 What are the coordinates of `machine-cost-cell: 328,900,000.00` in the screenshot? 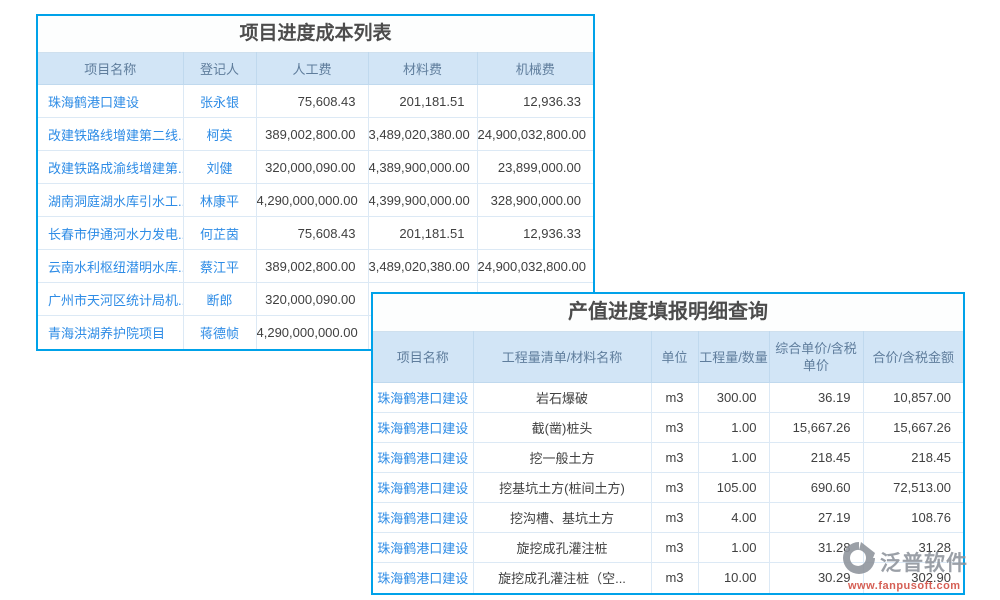 It's located at (534, 200).